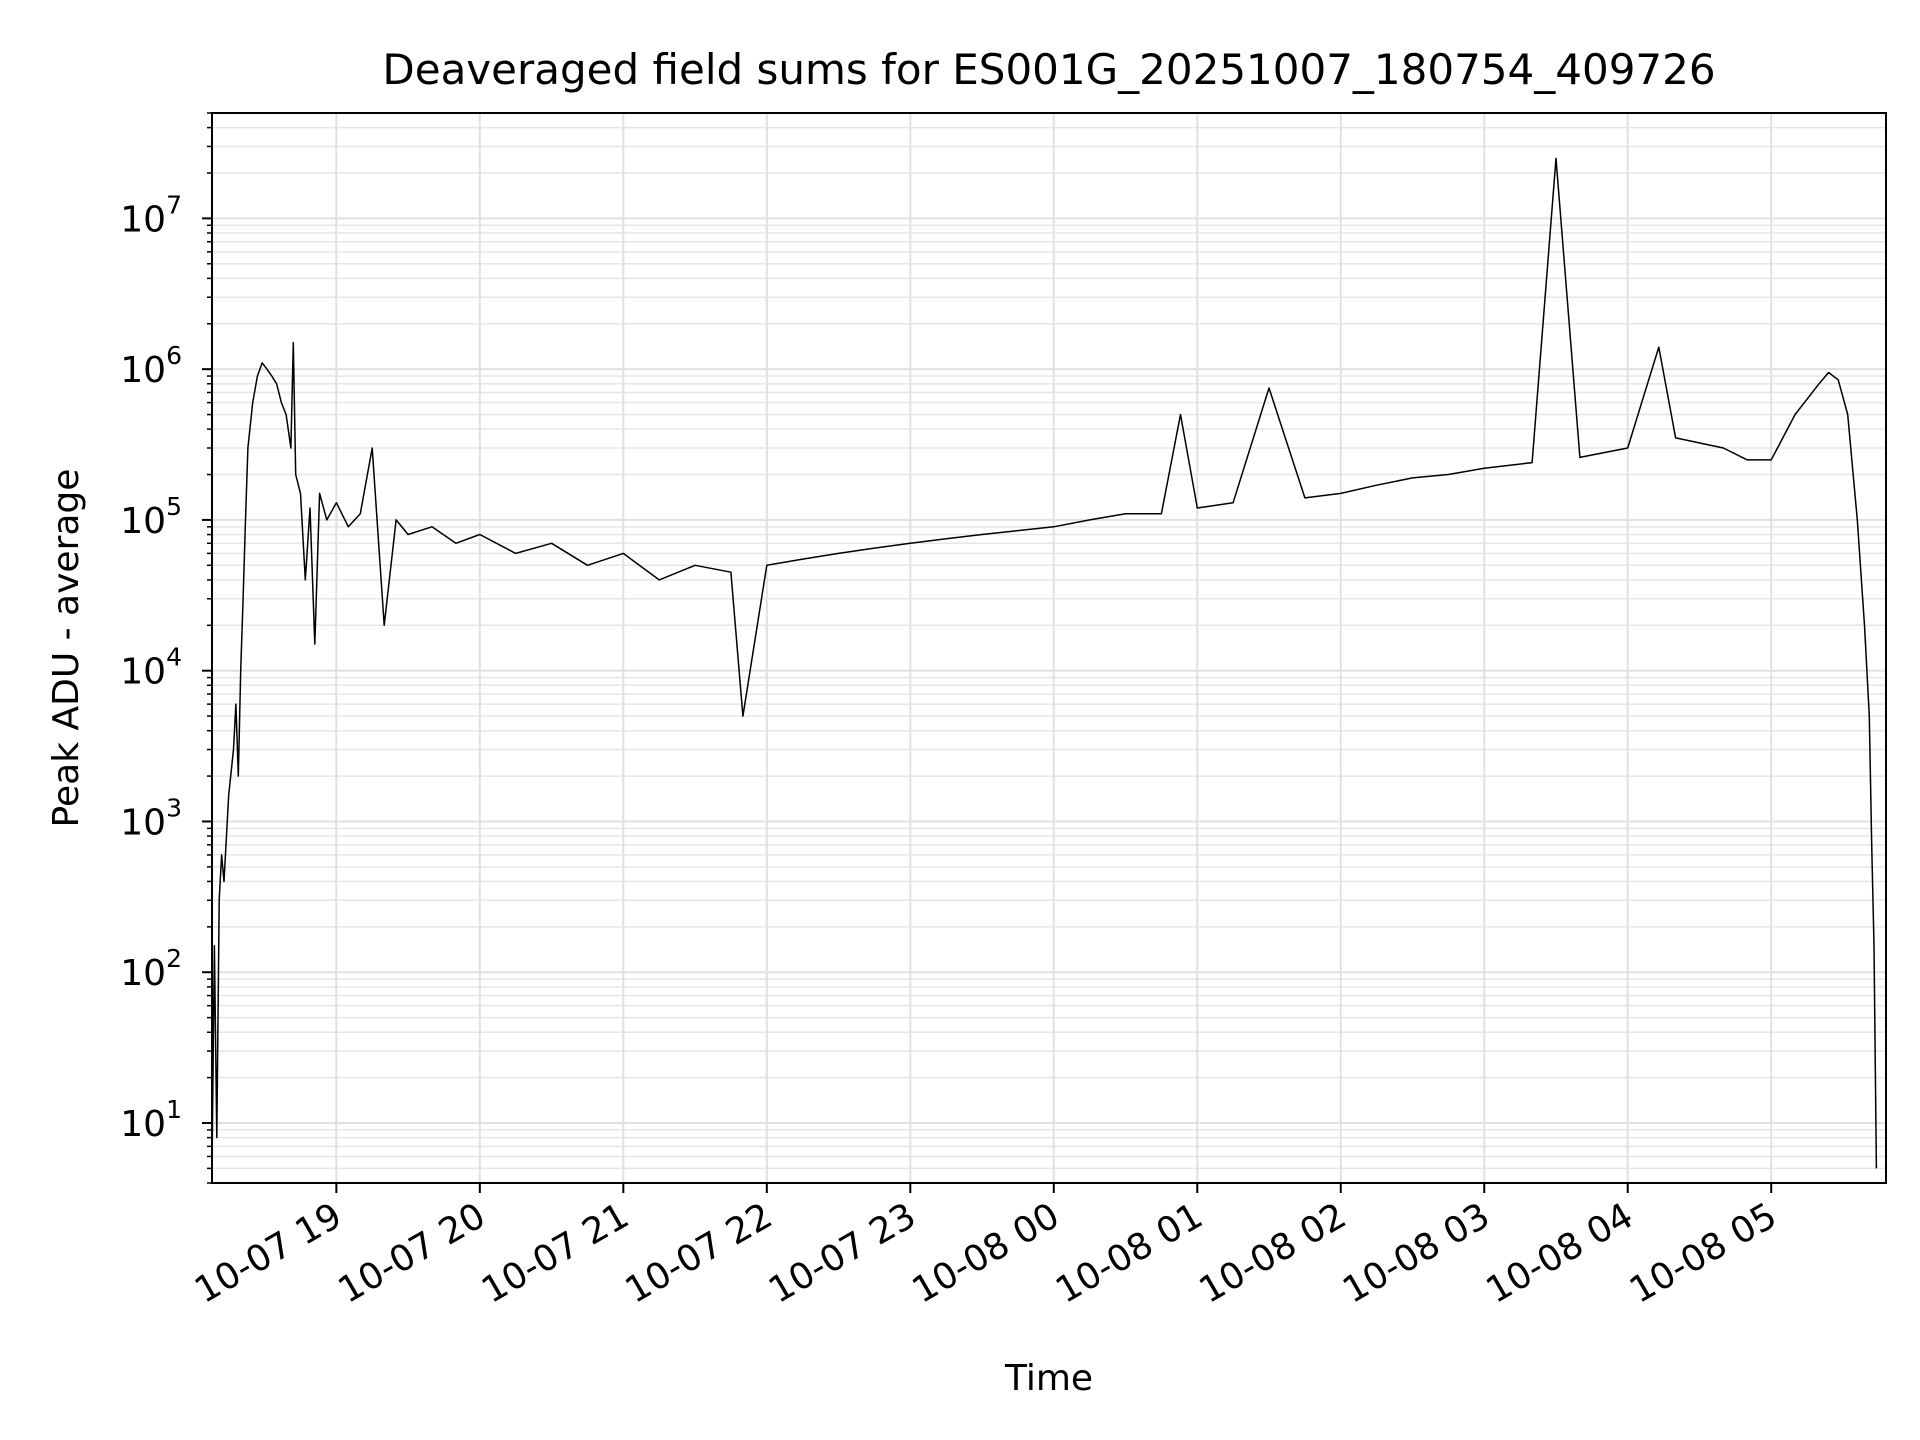 This screenshot has width=1920, height=1440. Describe the element at coordinates (151, 517) in the screenshot. I see `y-tick-label: 10⁵` at that location.